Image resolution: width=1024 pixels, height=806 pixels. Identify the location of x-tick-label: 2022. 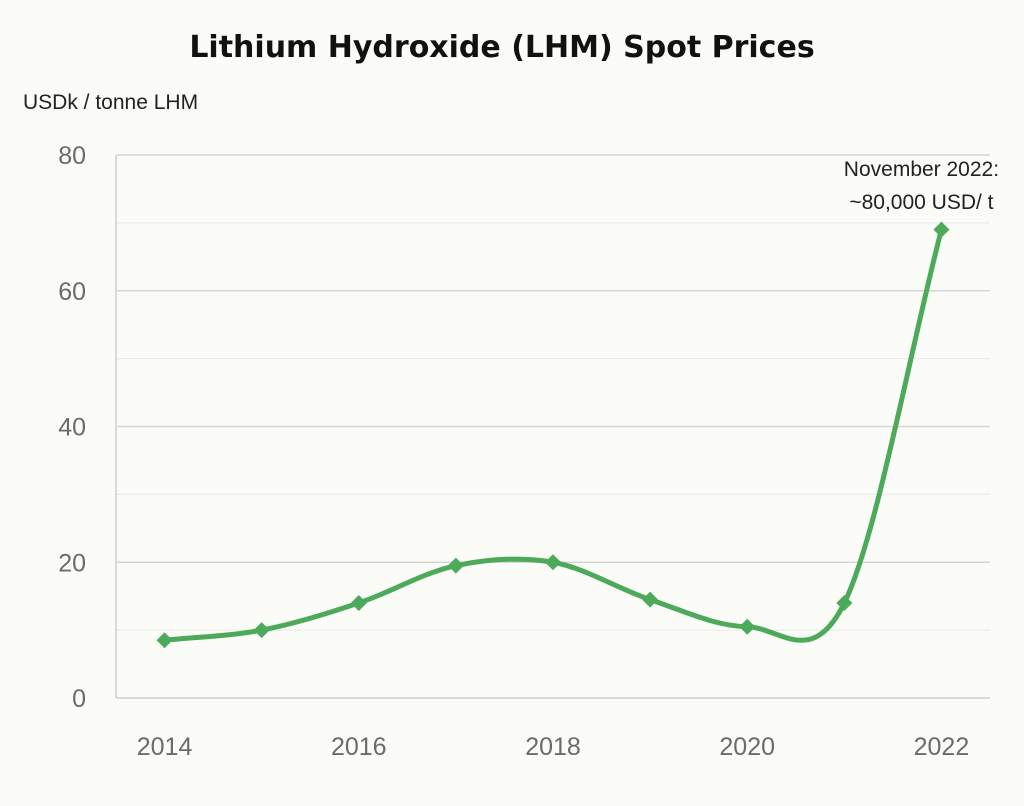
(942, 747).